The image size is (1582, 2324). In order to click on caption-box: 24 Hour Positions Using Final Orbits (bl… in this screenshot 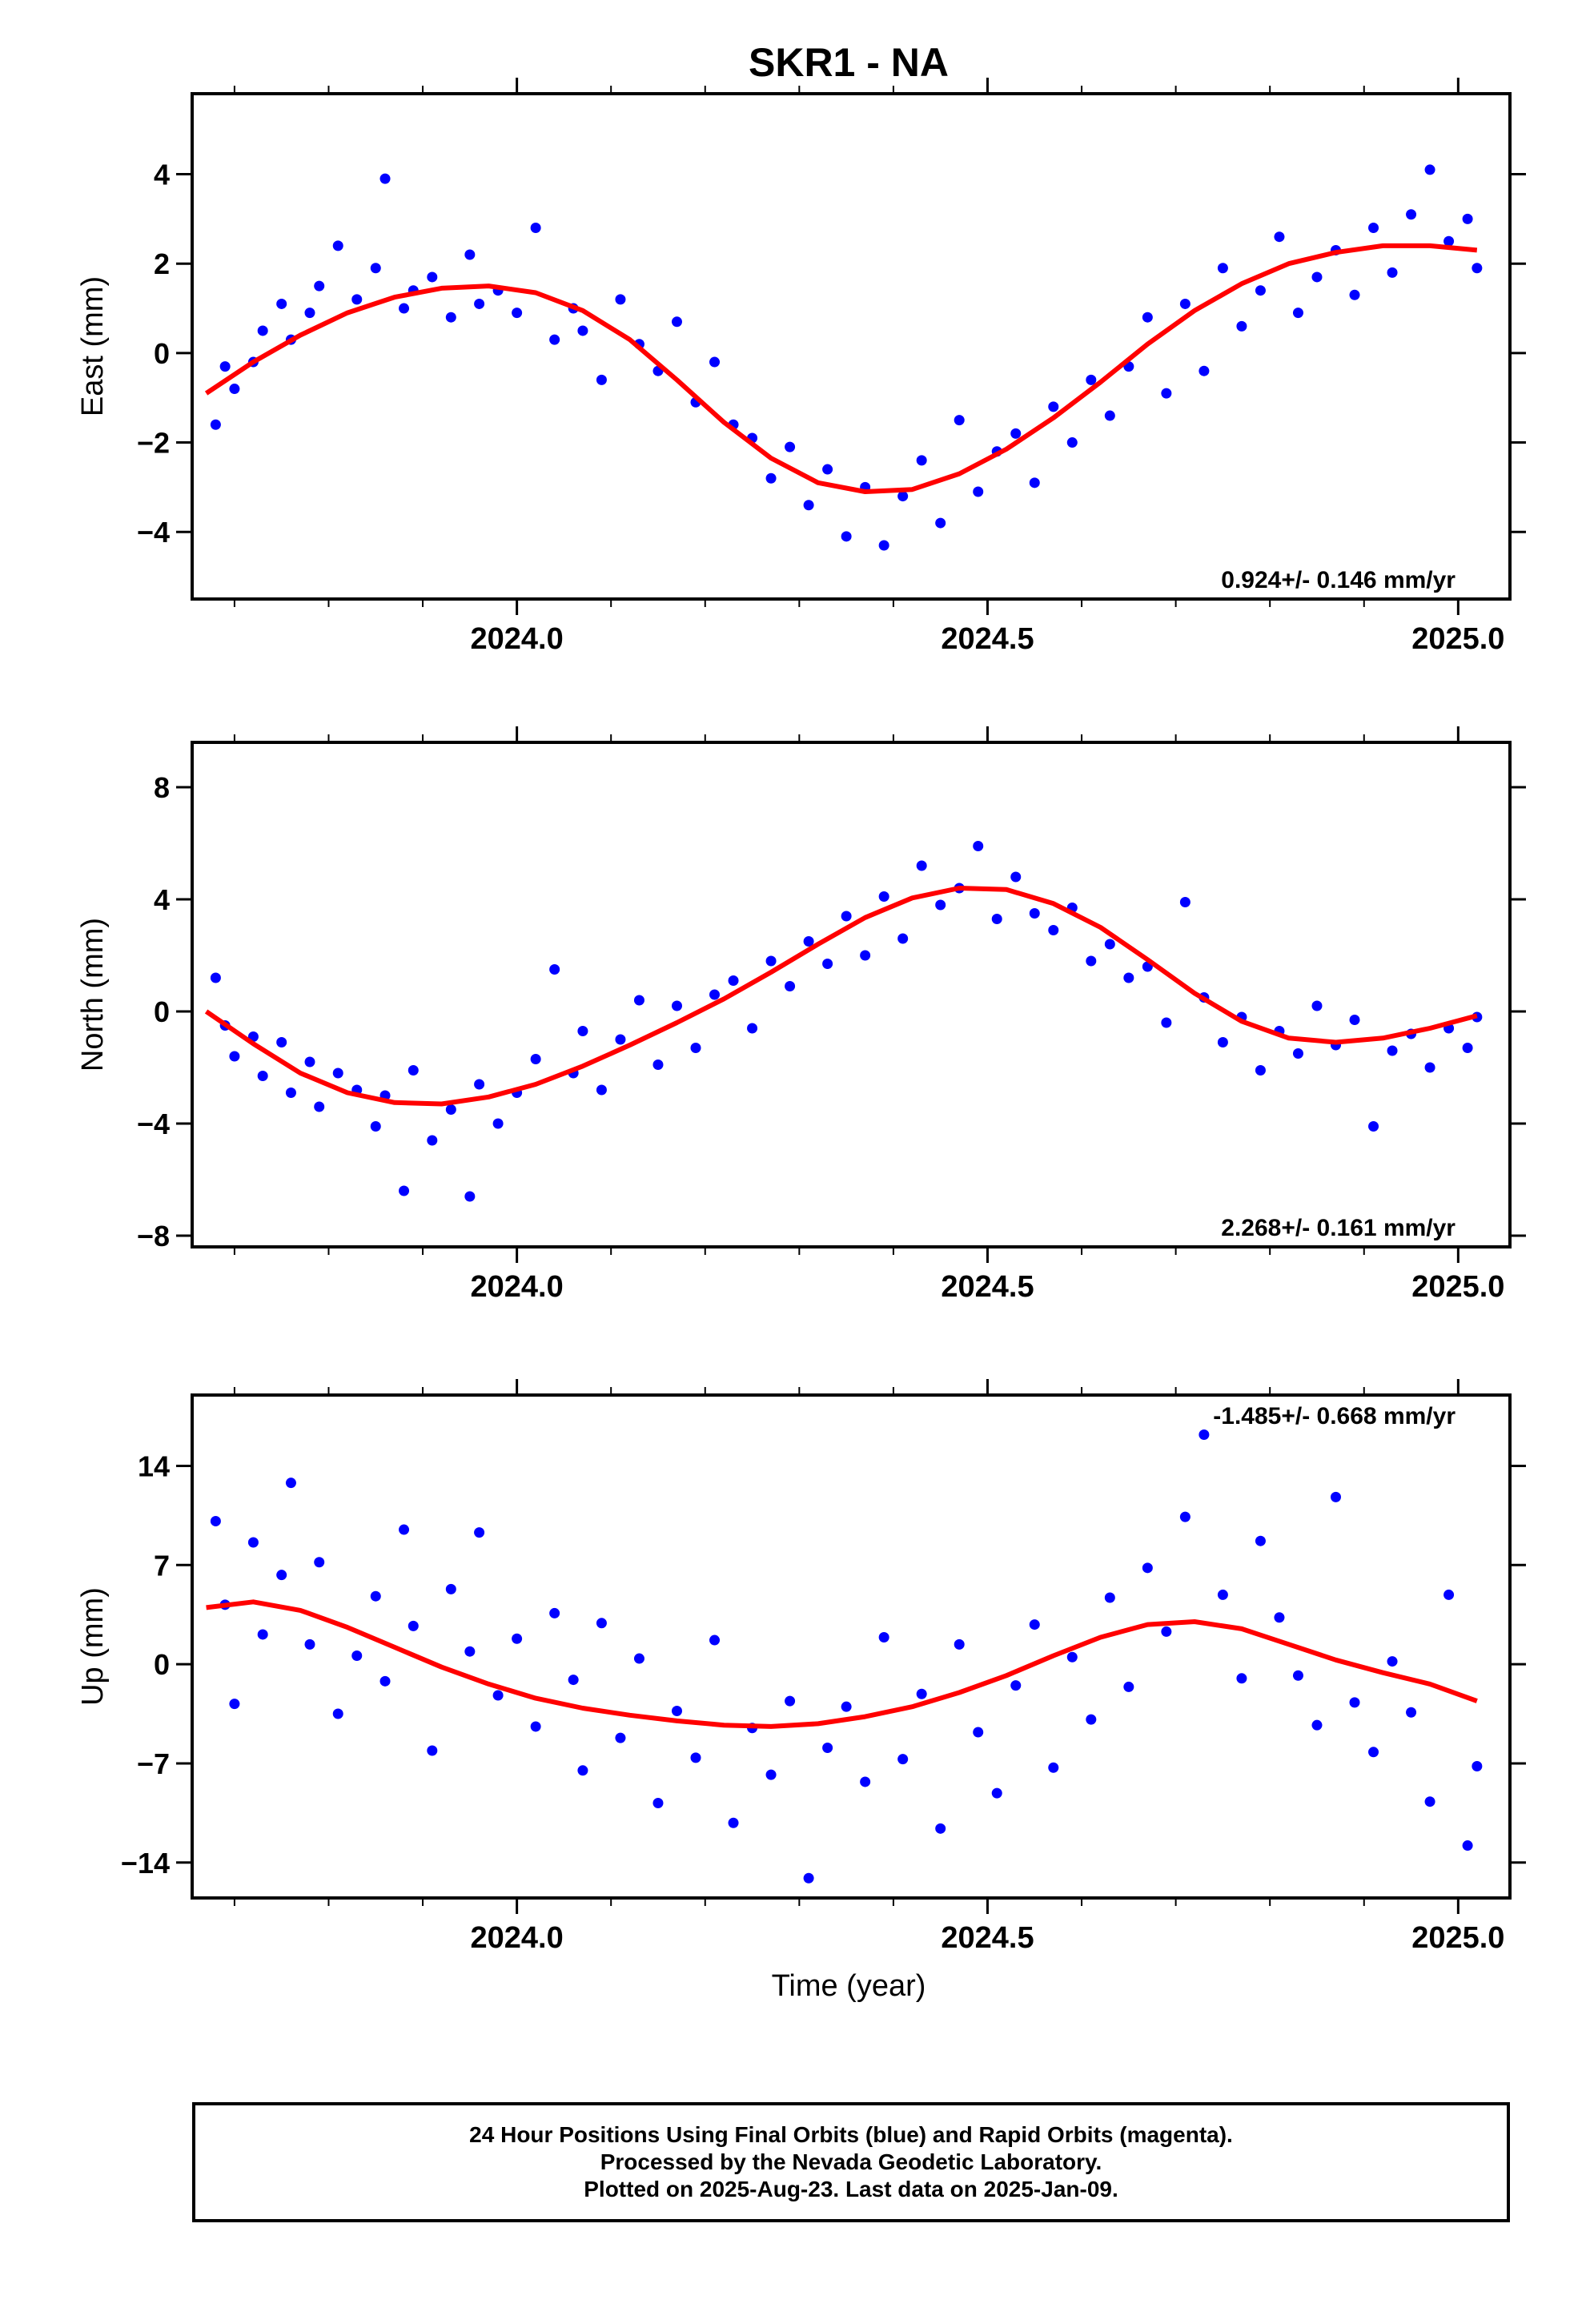, I will do `click(851, 2162)`.